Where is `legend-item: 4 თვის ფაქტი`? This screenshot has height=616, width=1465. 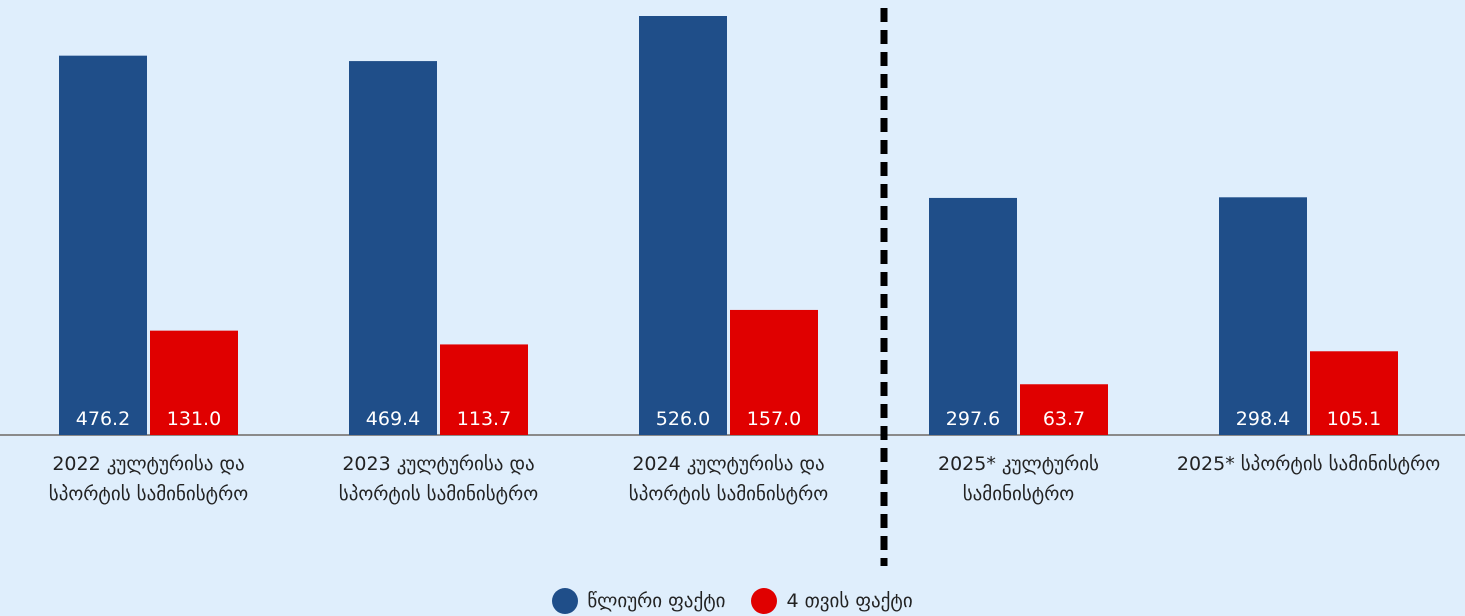 legend-item: 4 თვის ფაქტი is located at coordinates (832, 601).